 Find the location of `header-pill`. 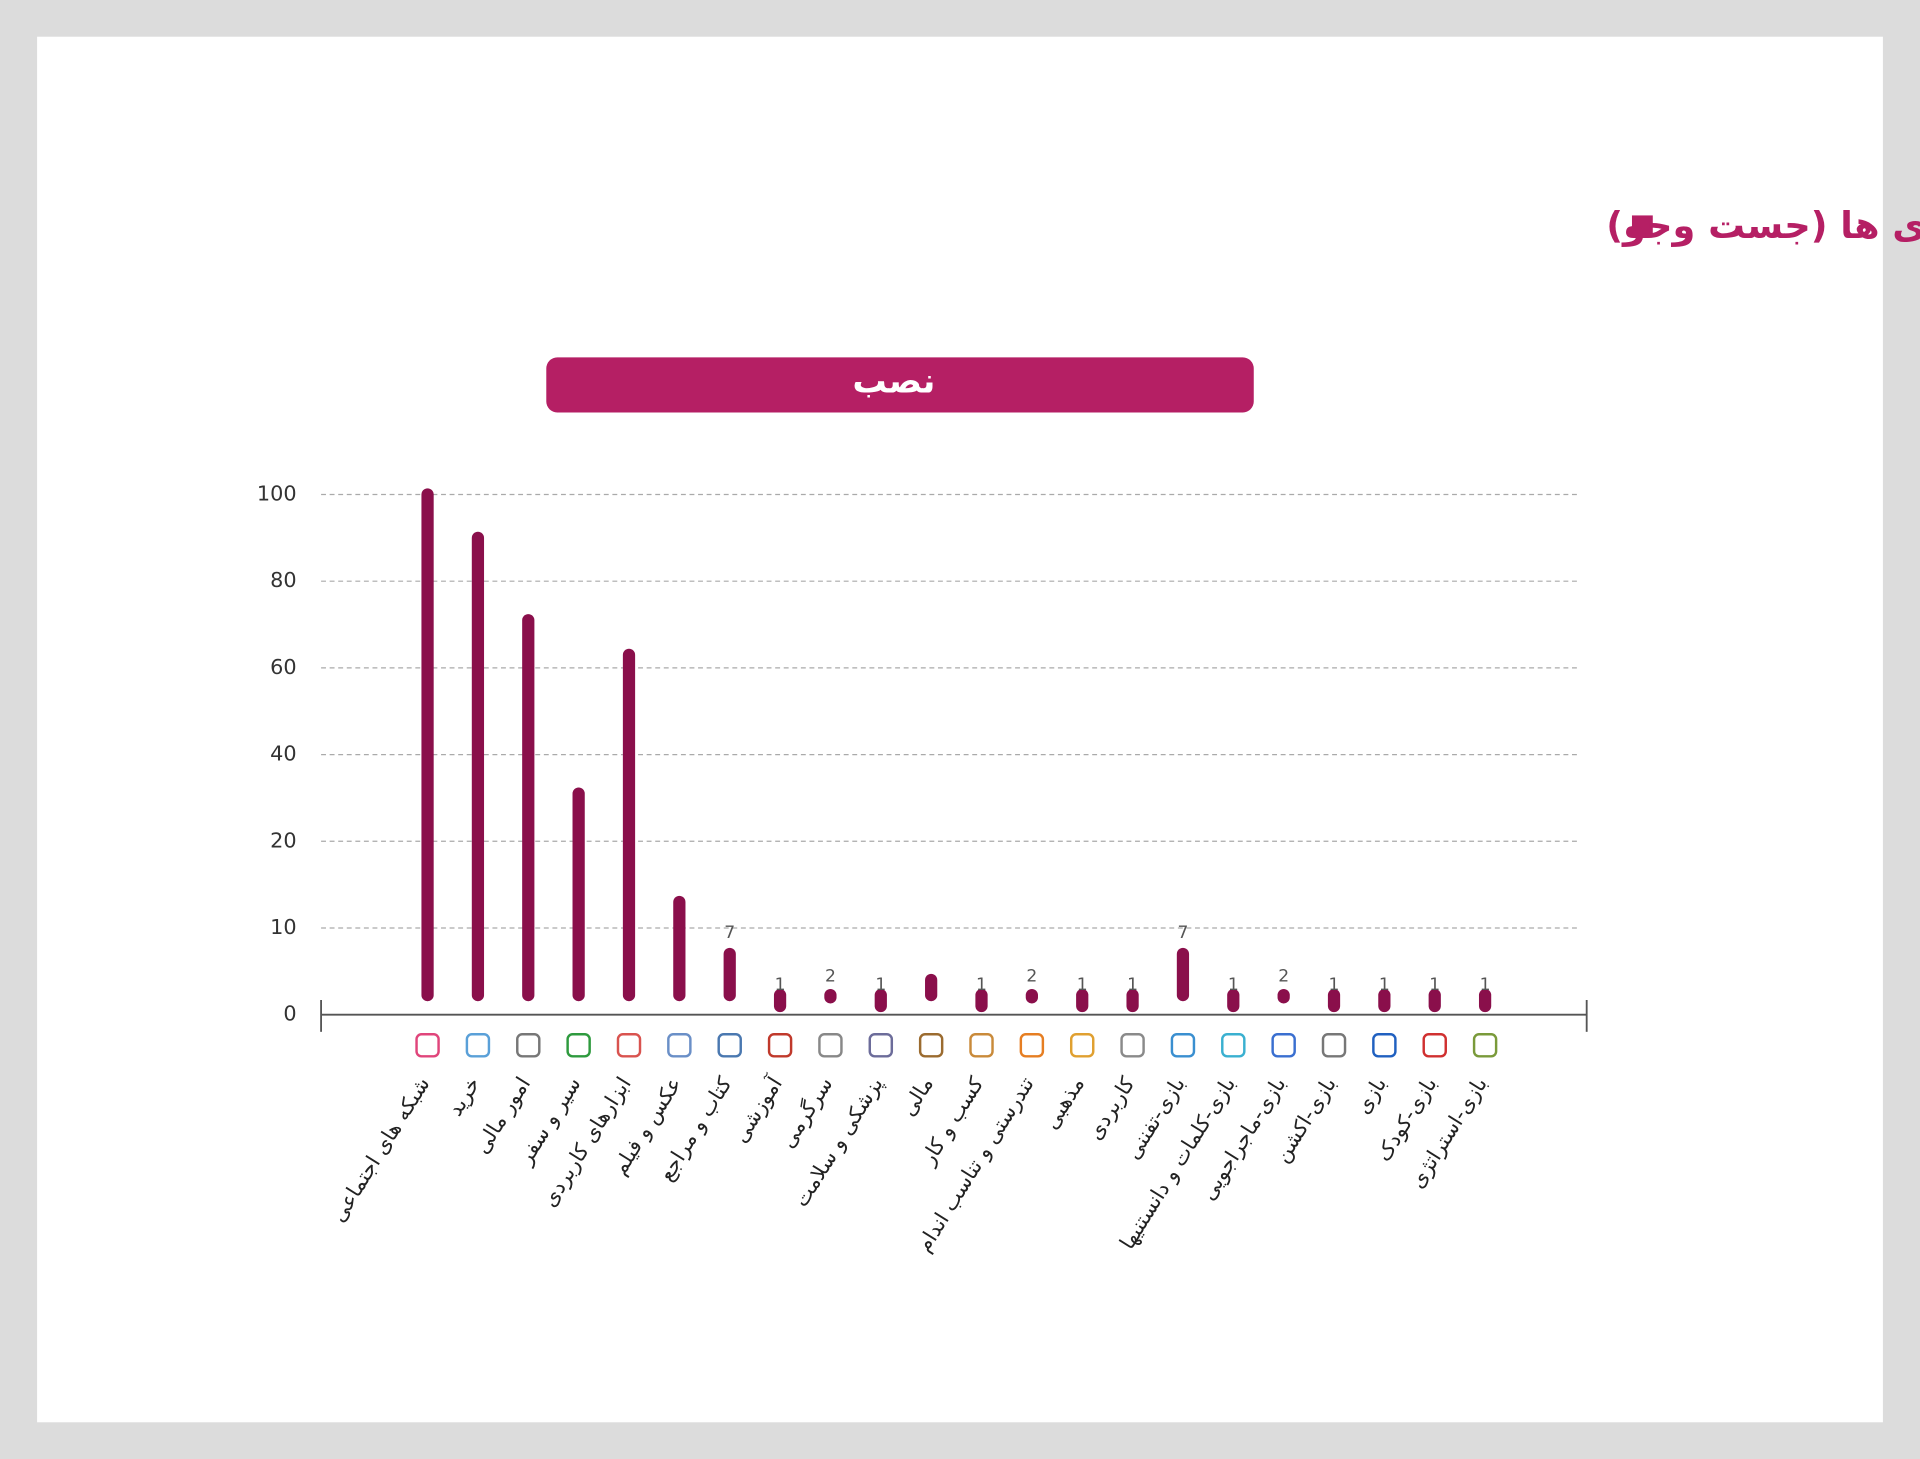

header-pill is located at coordinates (900, 385).